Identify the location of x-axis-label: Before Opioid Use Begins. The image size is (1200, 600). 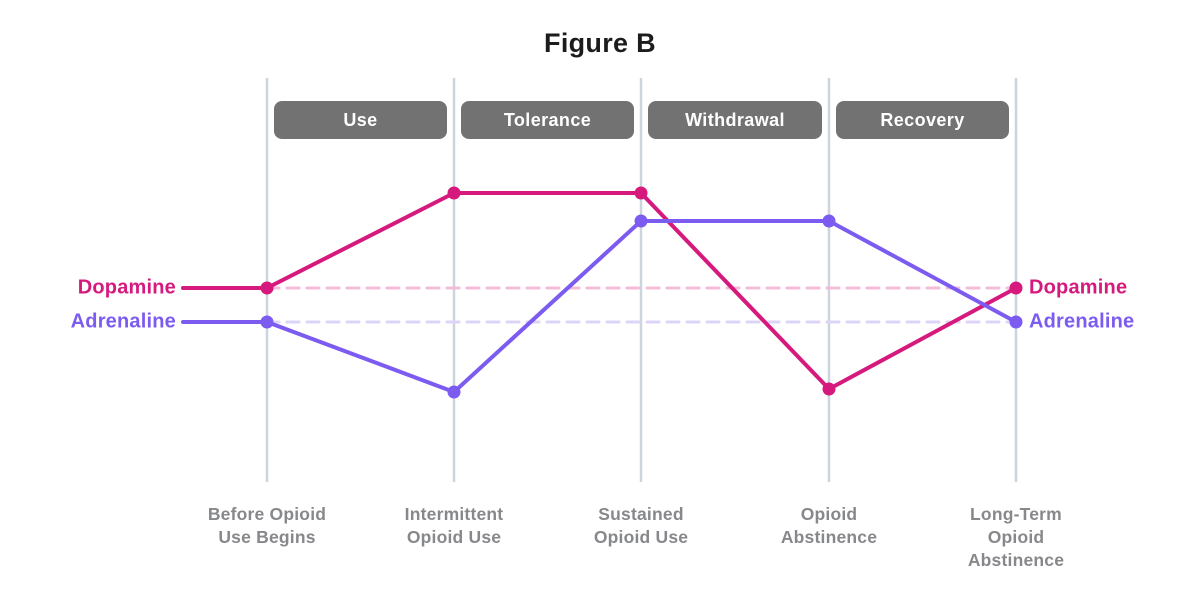
(267, 525).